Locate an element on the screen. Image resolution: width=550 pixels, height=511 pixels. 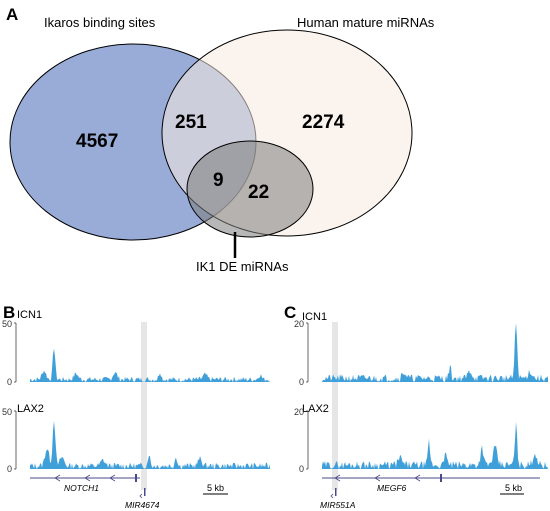
track-label-c-icn1: ICN1 is located at coordinates (314, 317).